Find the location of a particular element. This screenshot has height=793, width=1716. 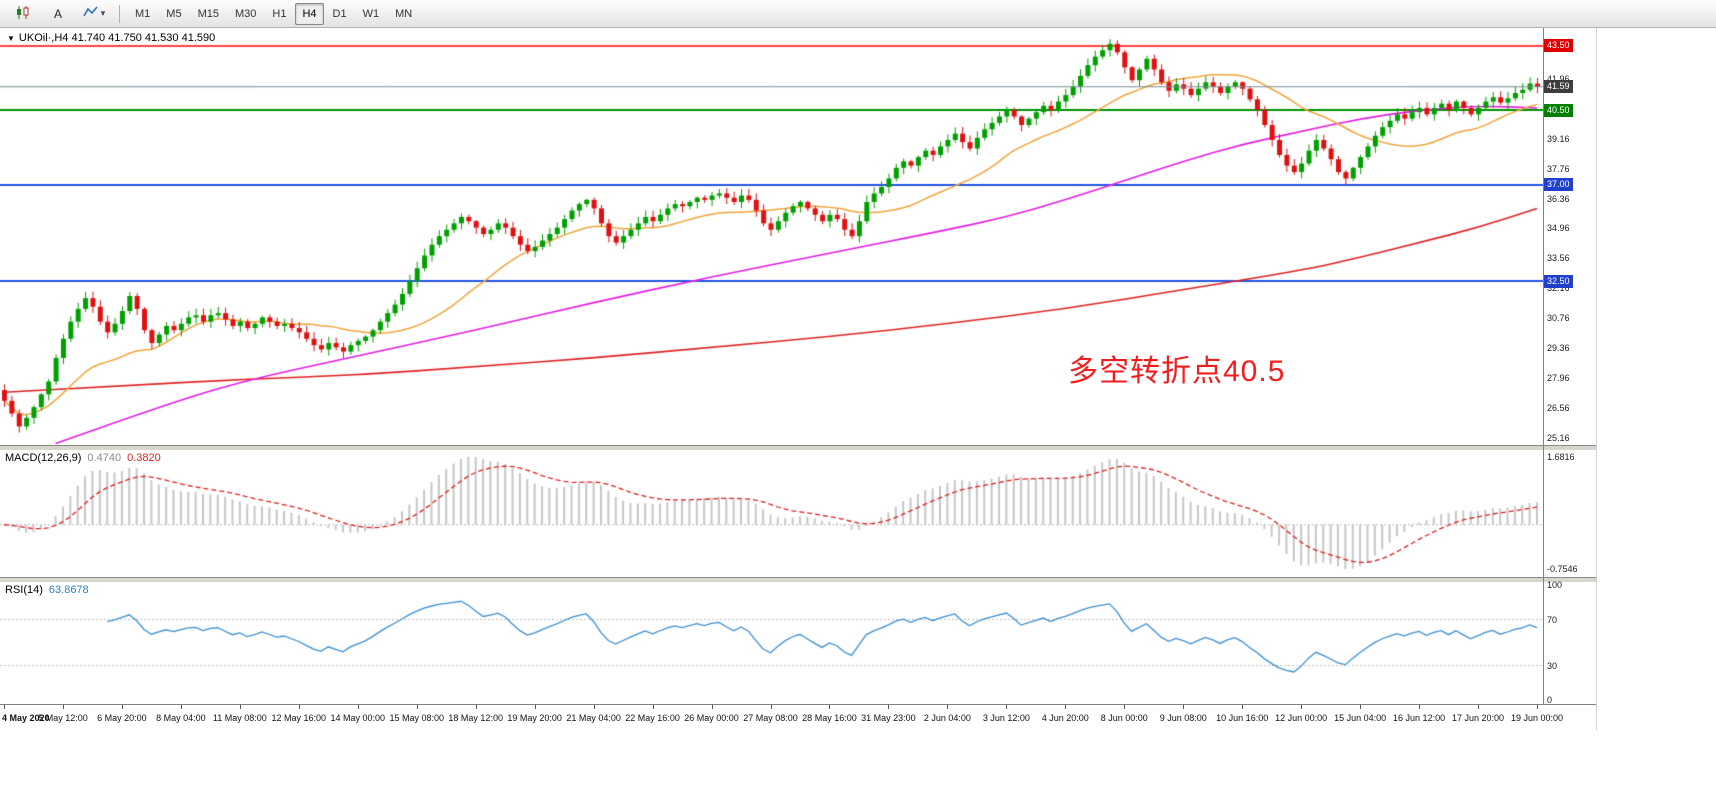

indicator-tool-button: ▾ is located at coordinates (94, 14).